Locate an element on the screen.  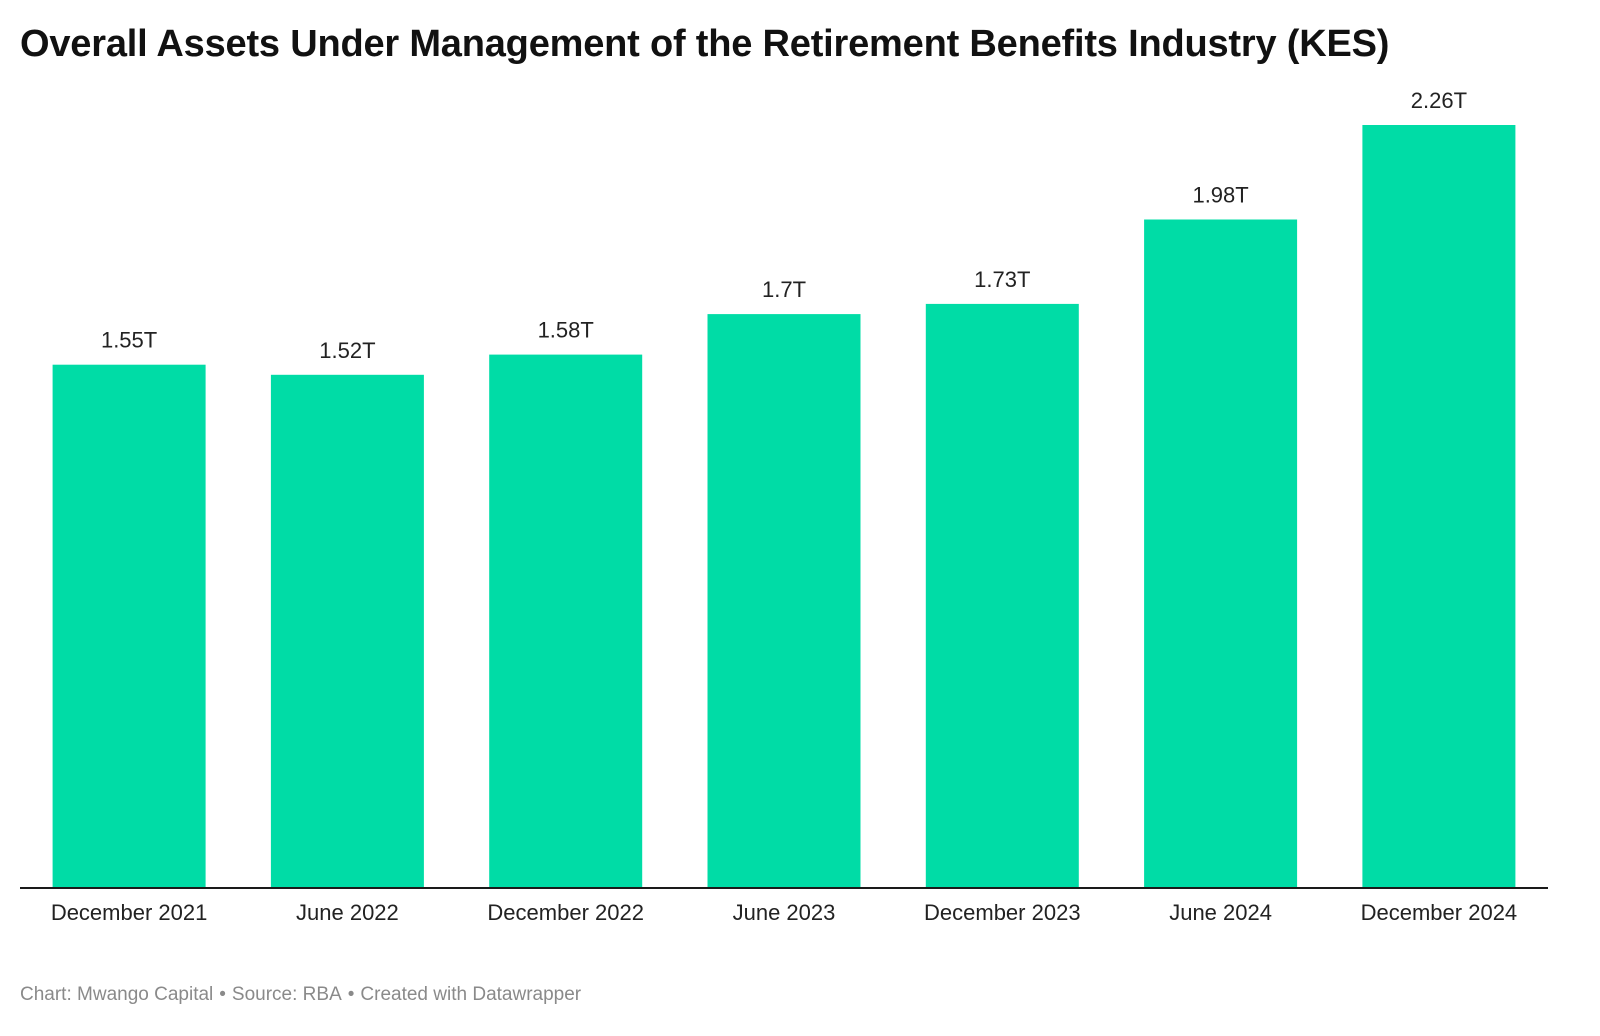
chart-source: Source: RBA is located at coordinates (286, 994).